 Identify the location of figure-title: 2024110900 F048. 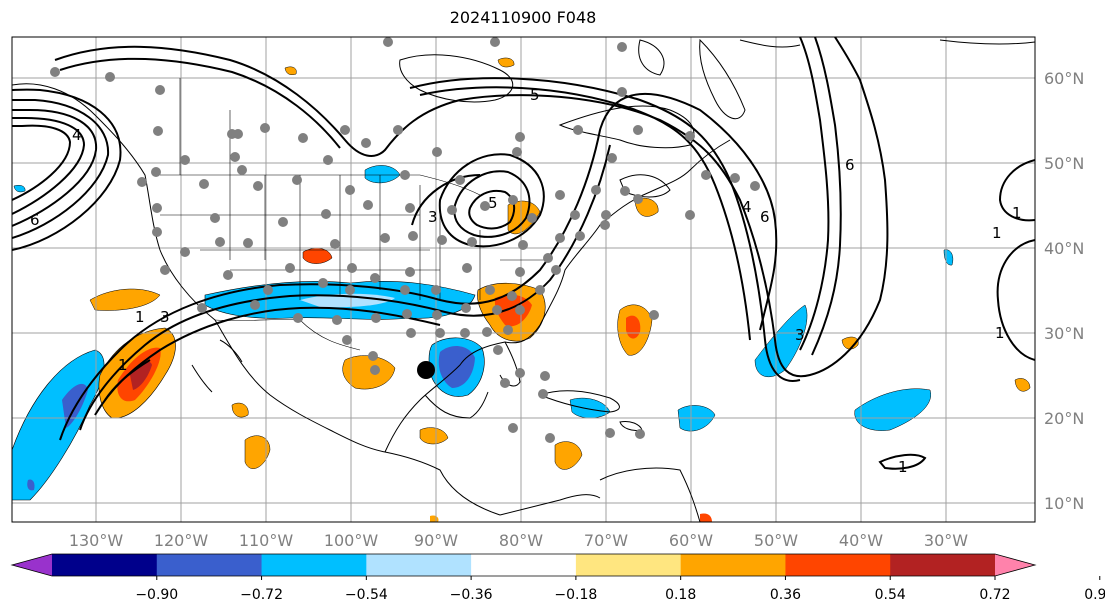
(523, 17).